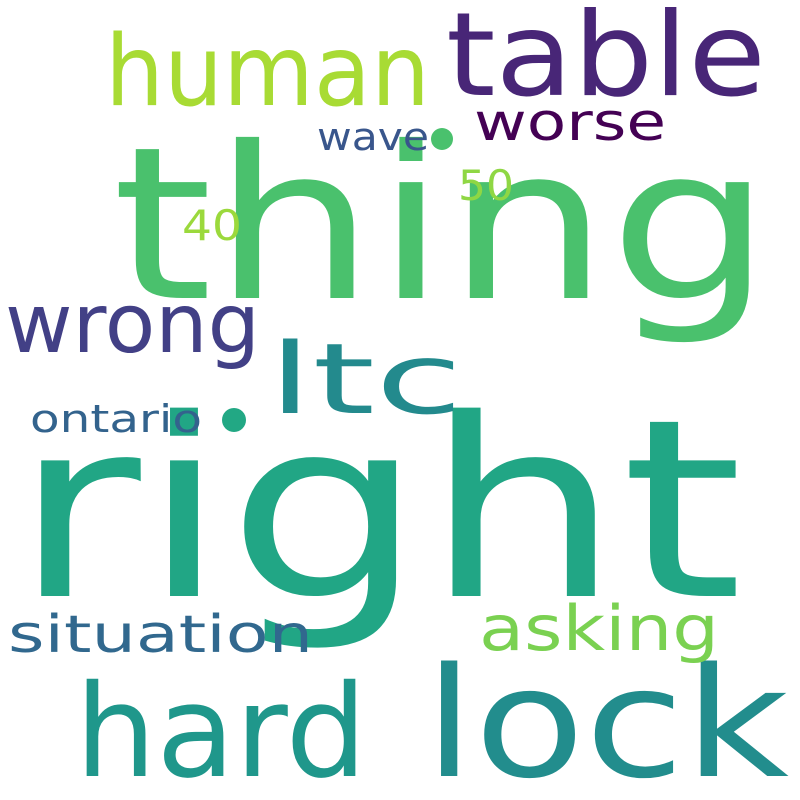 The width and height of the screenshot is (800, 800). I want to click on word-ltc: ltc, so click(365, 380).